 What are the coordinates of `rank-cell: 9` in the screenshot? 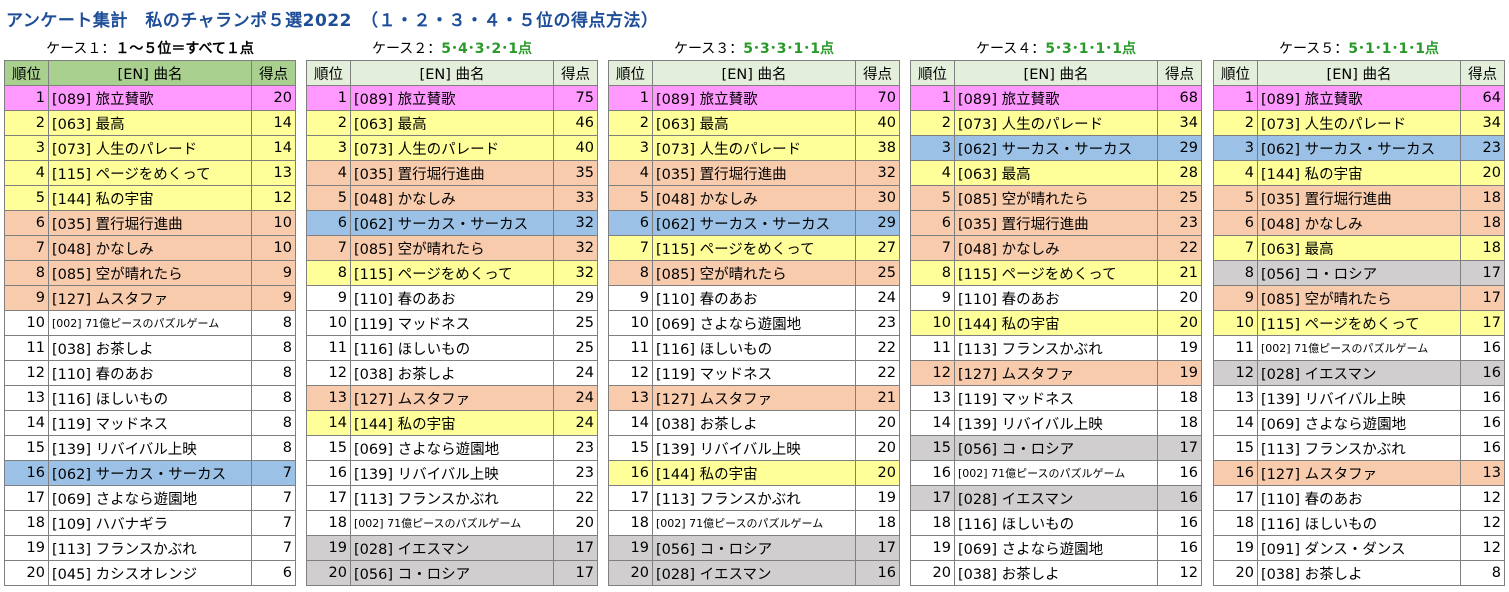 It's located at (630, 298).